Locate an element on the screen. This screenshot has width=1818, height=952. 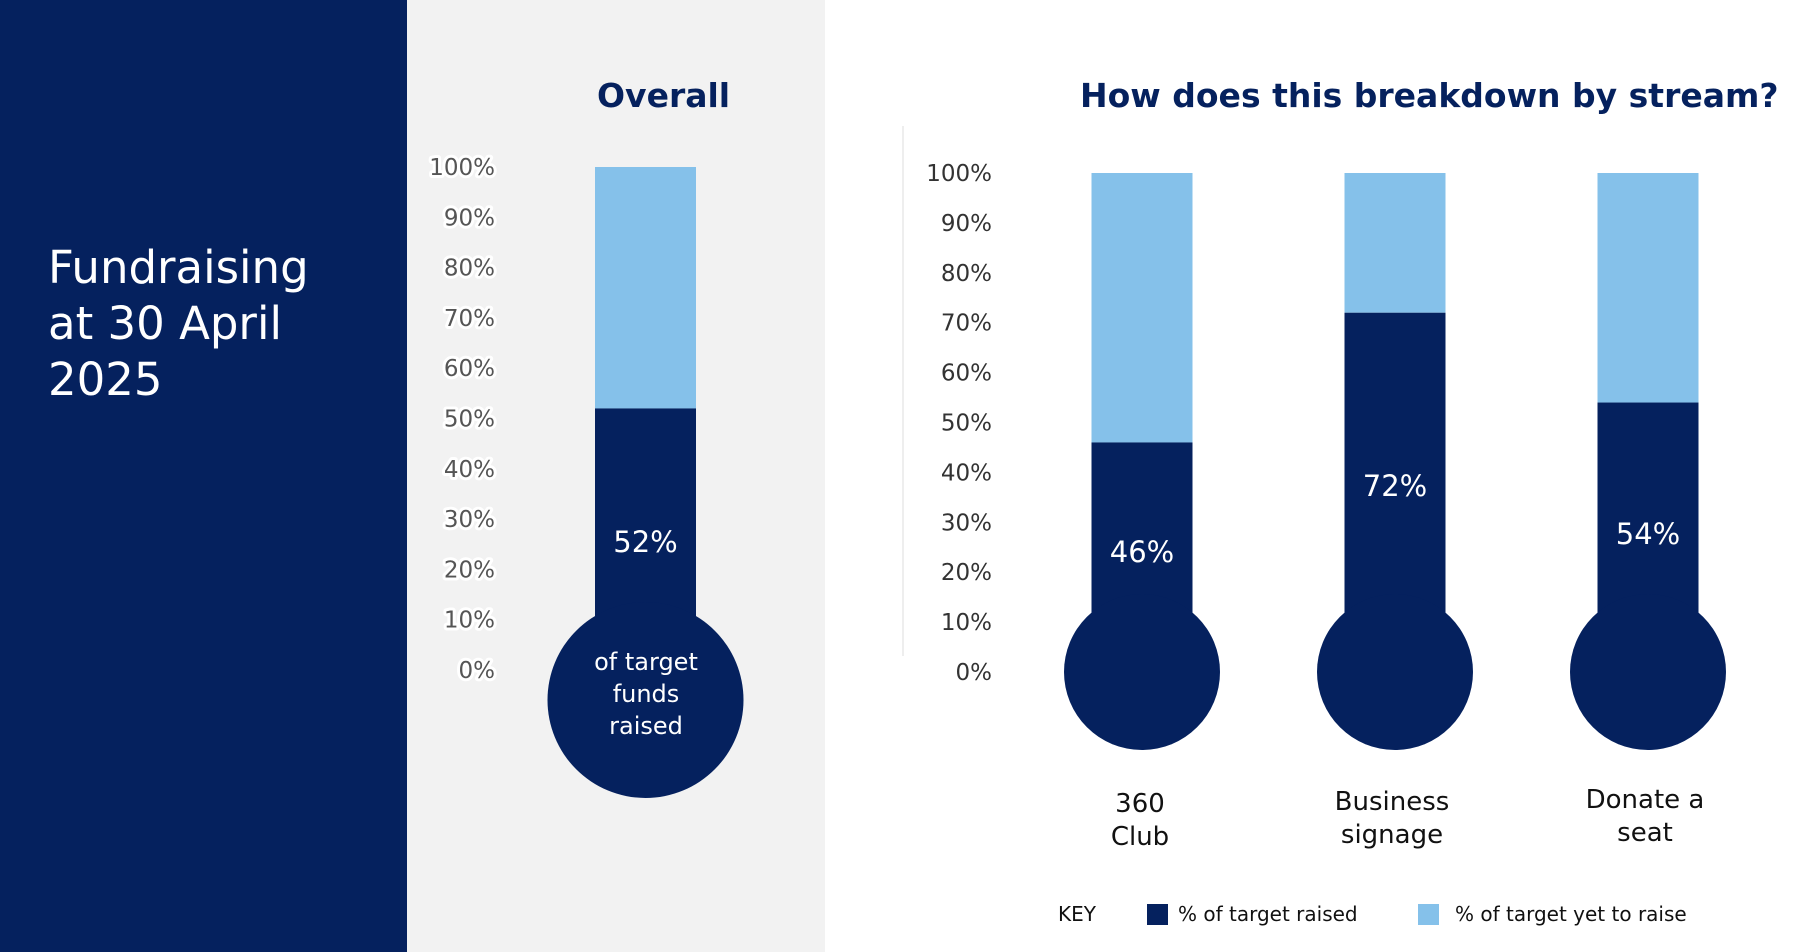
chart-divider is located at coordinates (903, 391).